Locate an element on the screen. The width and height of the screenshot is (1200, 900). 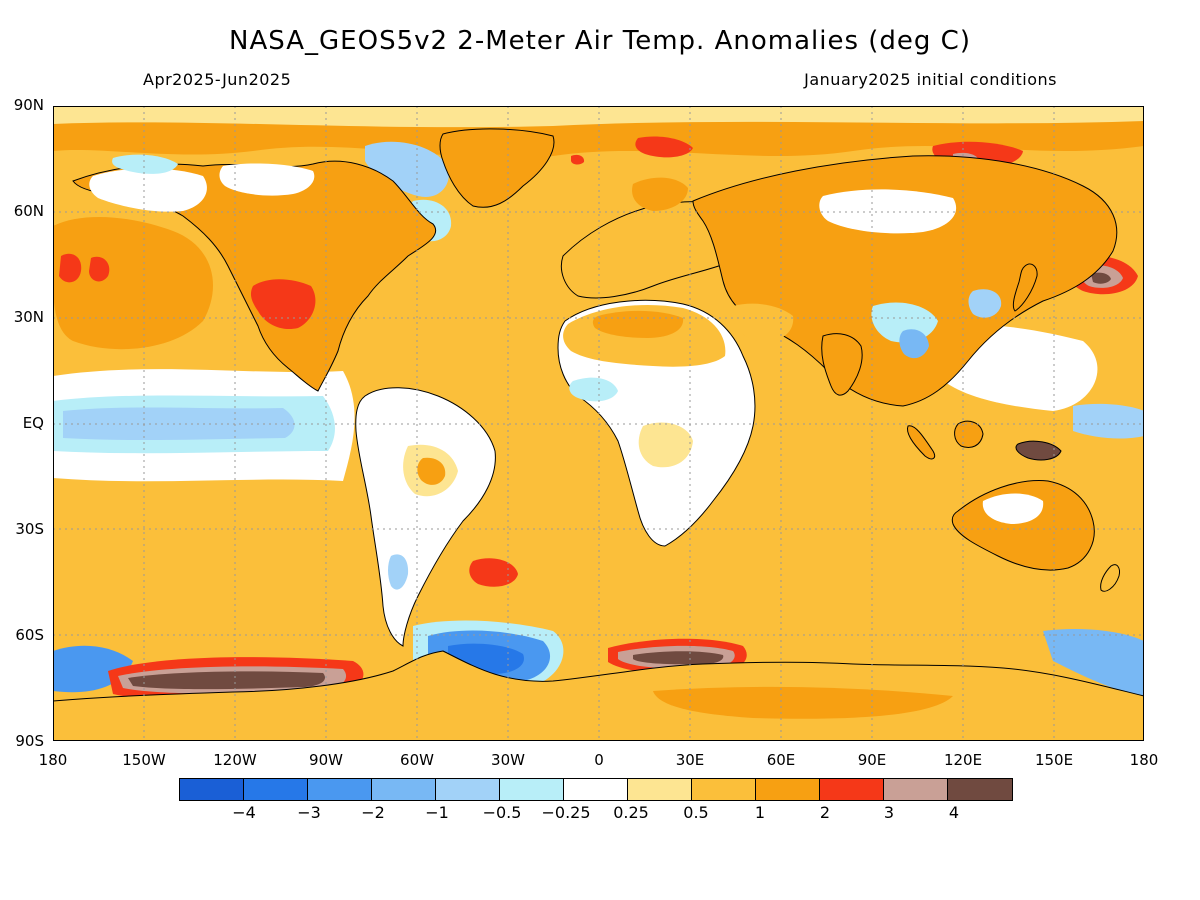
alaska-neutral is located at coordinates (148, 190).